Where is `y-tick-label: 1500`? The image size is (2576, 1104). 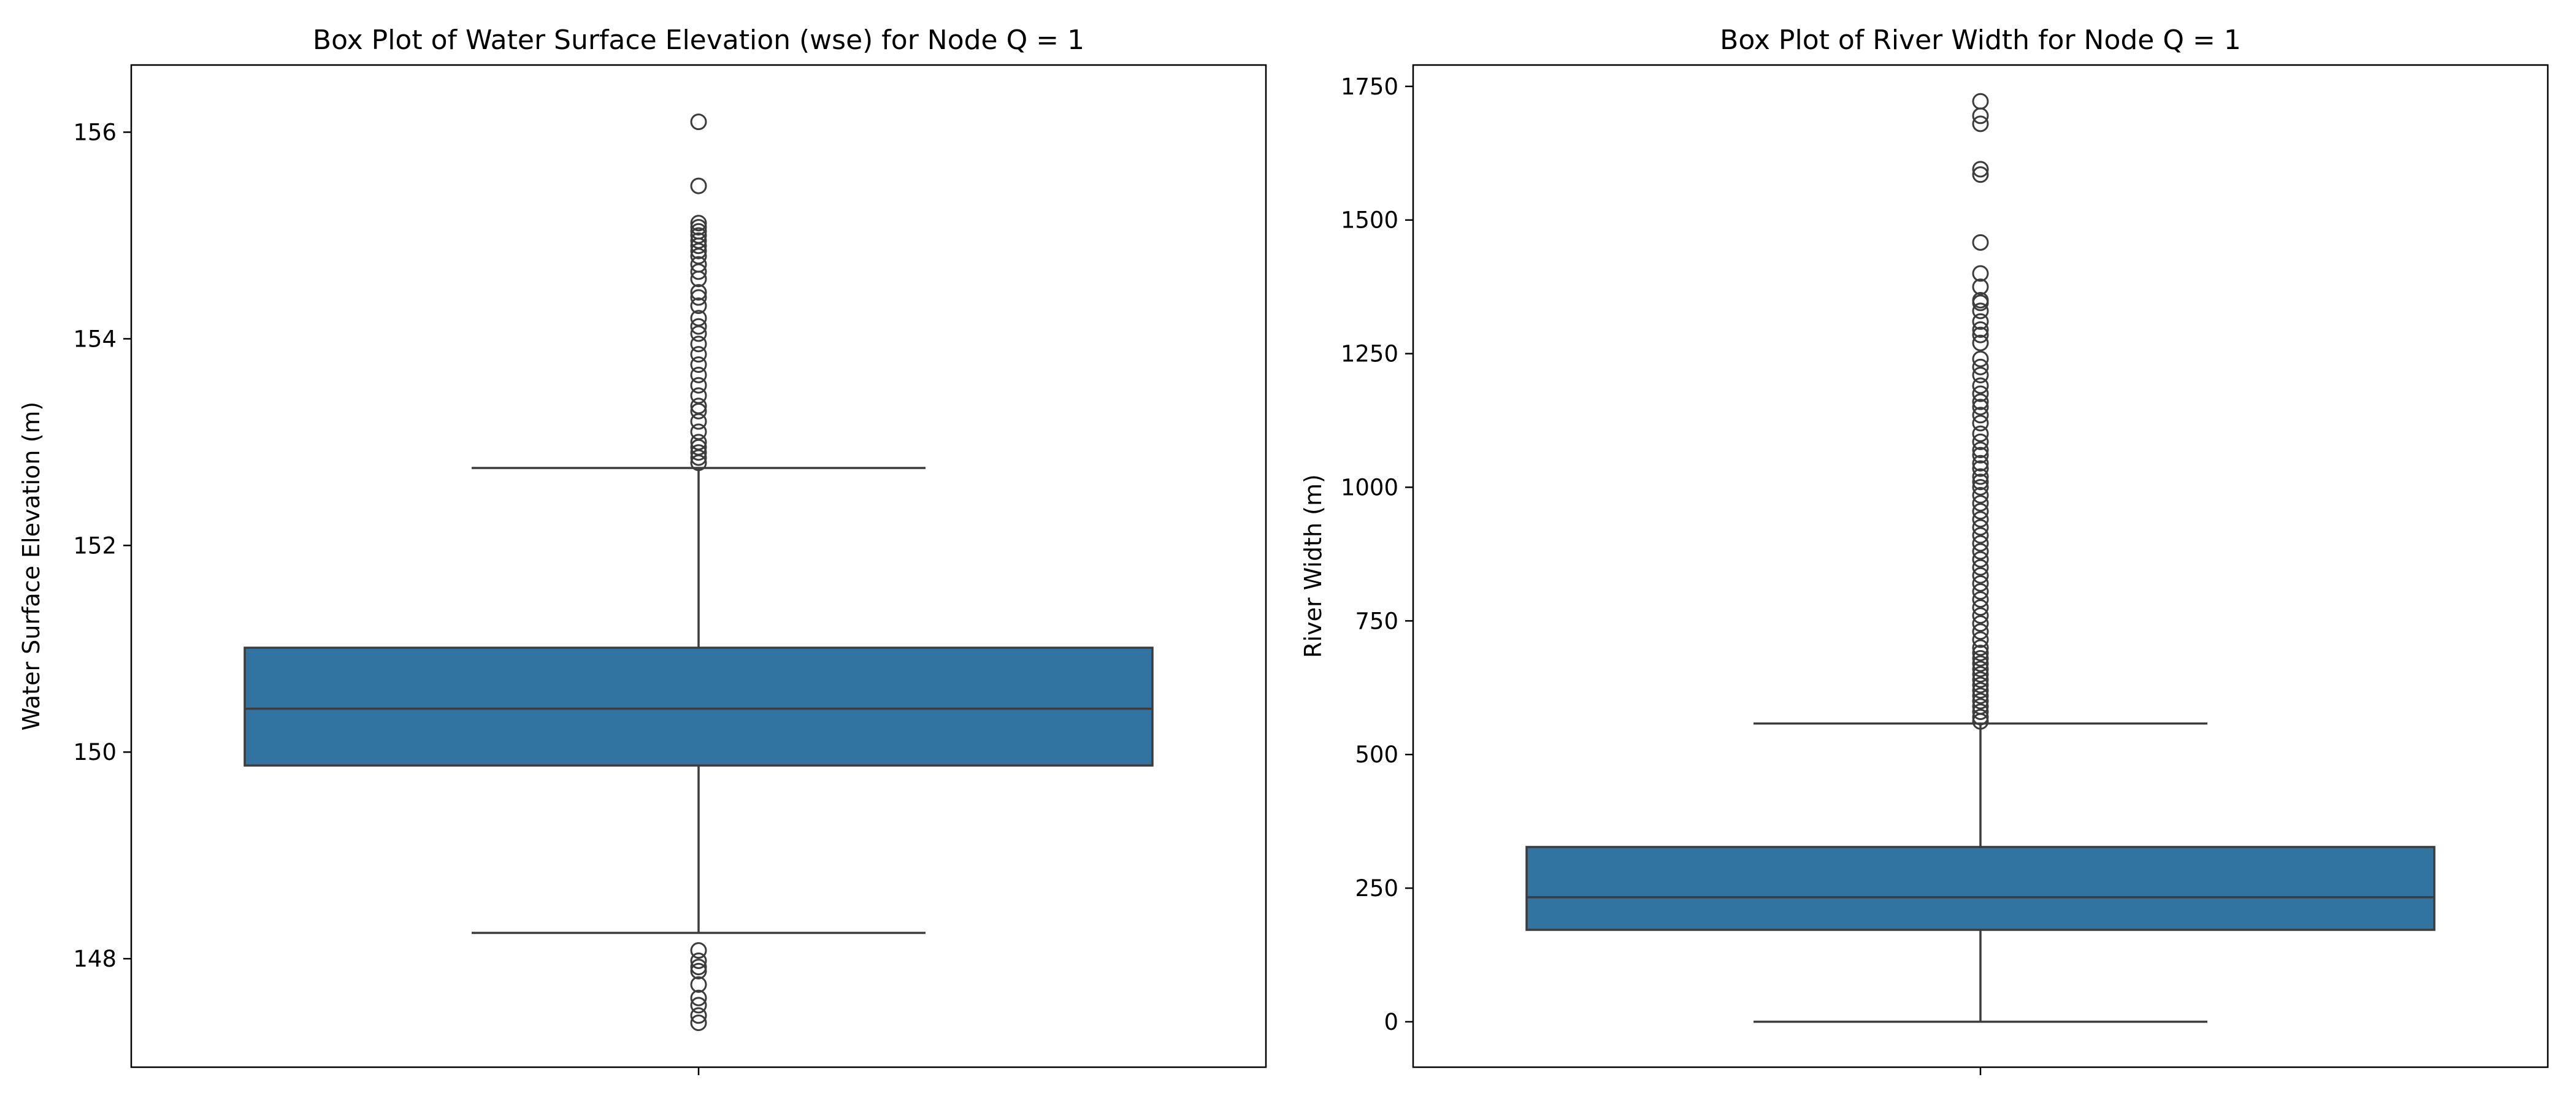
y-tick-label: 1500 is located at coordinates (1369, 220).